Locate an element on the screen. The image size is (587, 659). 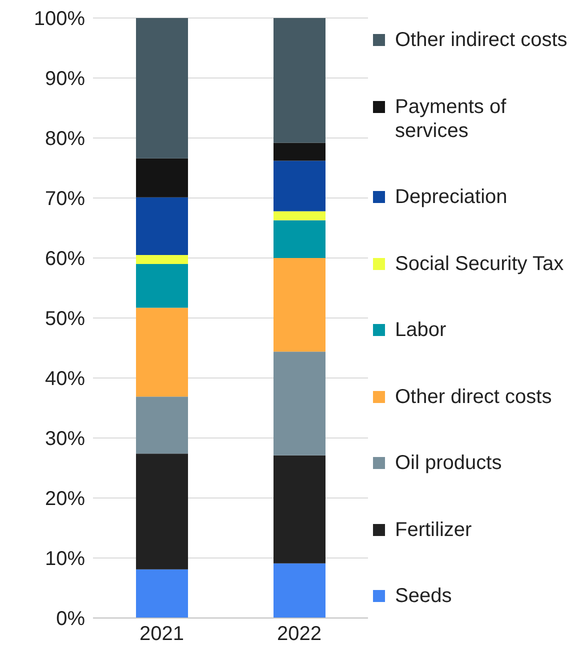
y-tick-label: 50% is located at coordinates (65, 319).